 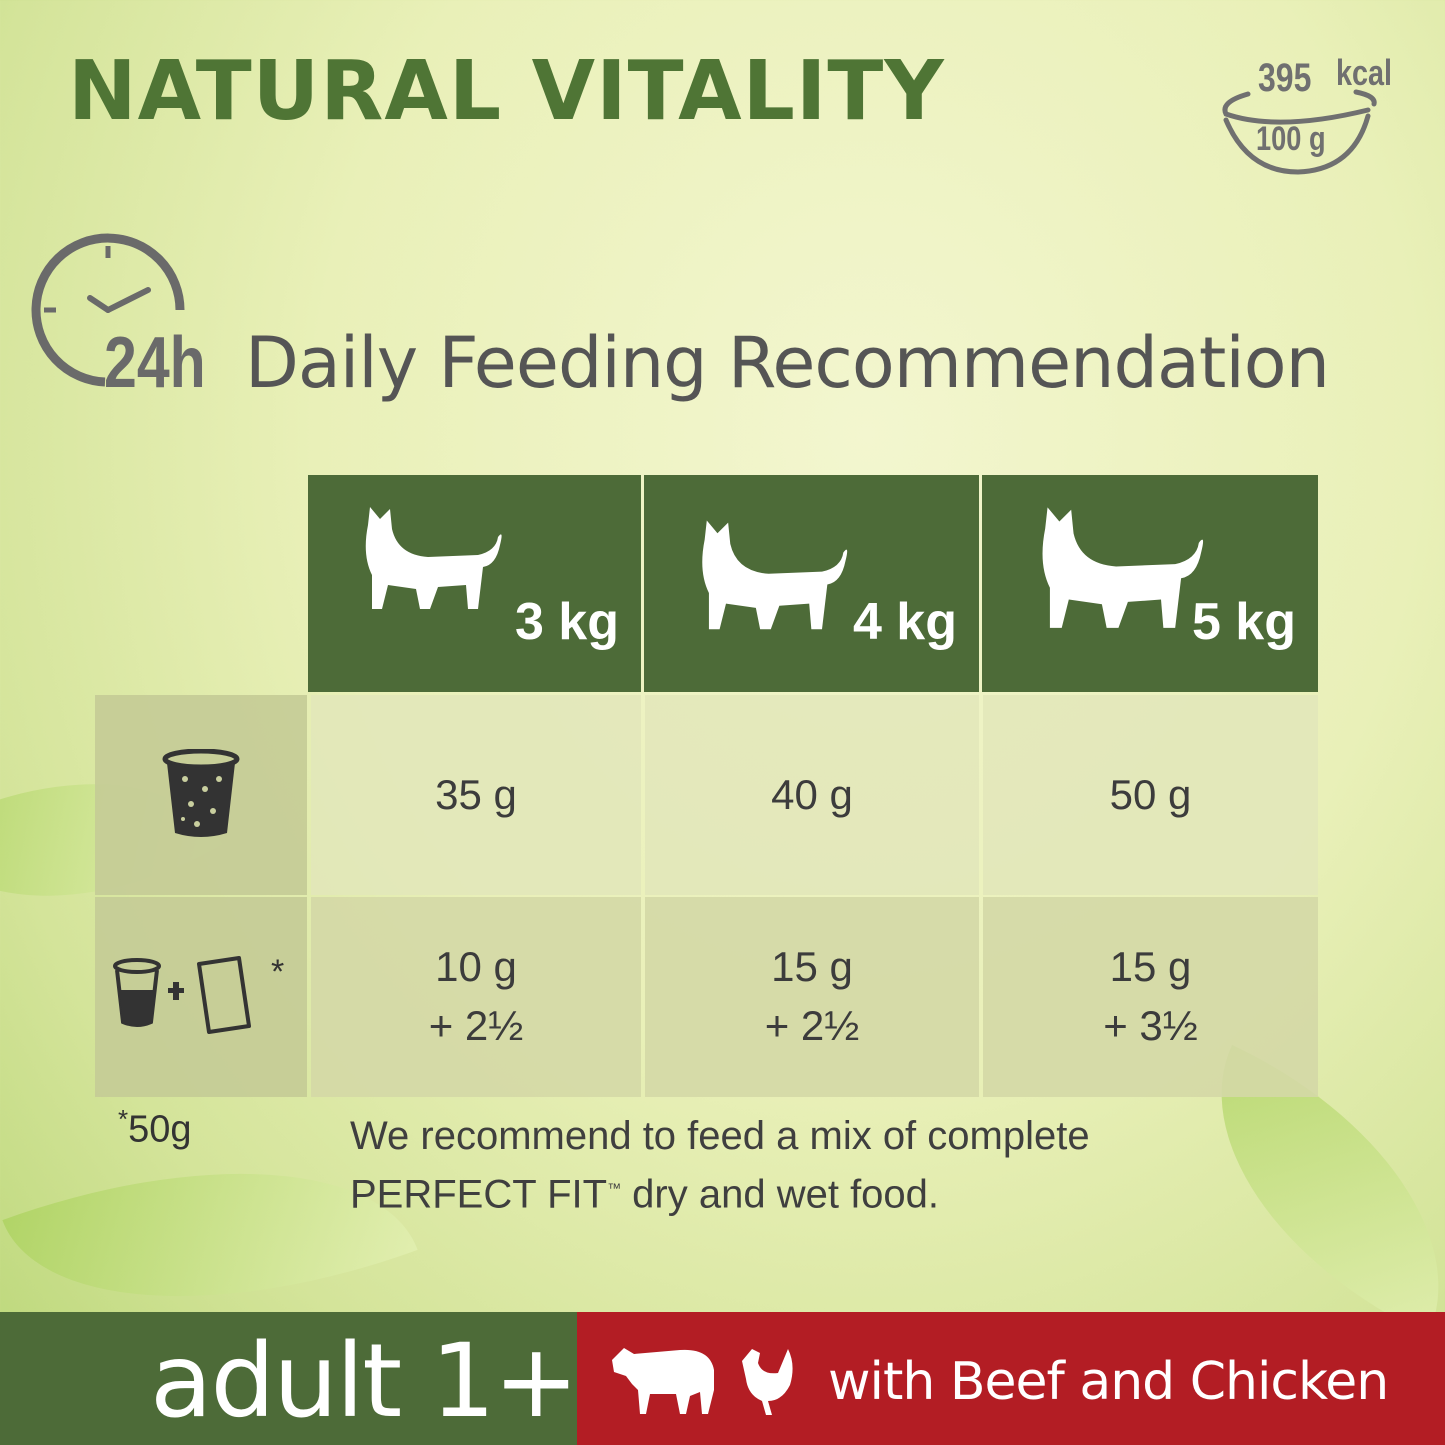 I want to click on chicken-icon, so click(x=767, y=1382).